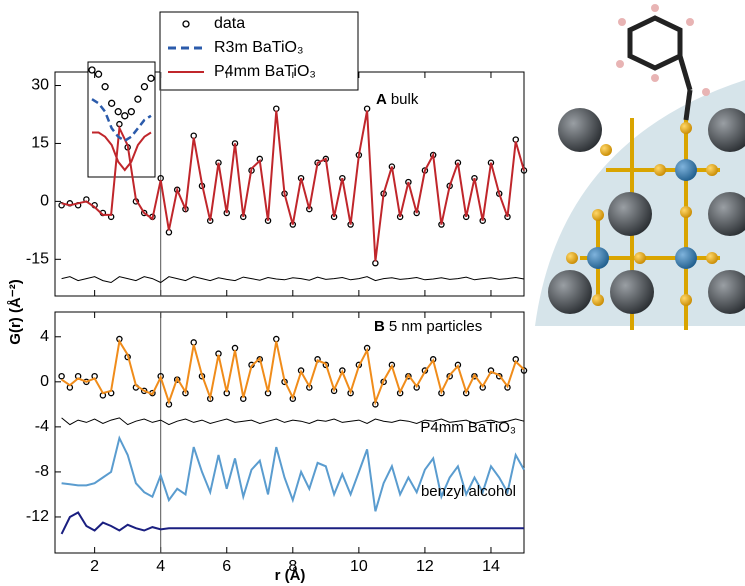 Image resolution: width=745 pixels, height=586 pixels. Describe the element at coordinates (42, 426) in the screenshot. I see `y-tick-label: -4` at that location.